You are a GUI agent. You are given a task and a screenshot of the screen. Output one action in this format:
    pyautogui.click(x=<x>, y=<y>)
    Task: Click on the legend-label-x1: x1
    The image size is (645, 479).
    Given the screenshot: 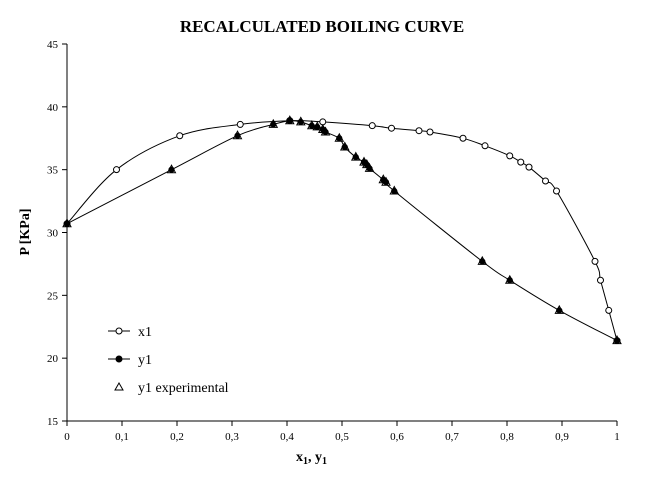 What is the action you would take?
    pyautogui.click(x=145, y=332)
    